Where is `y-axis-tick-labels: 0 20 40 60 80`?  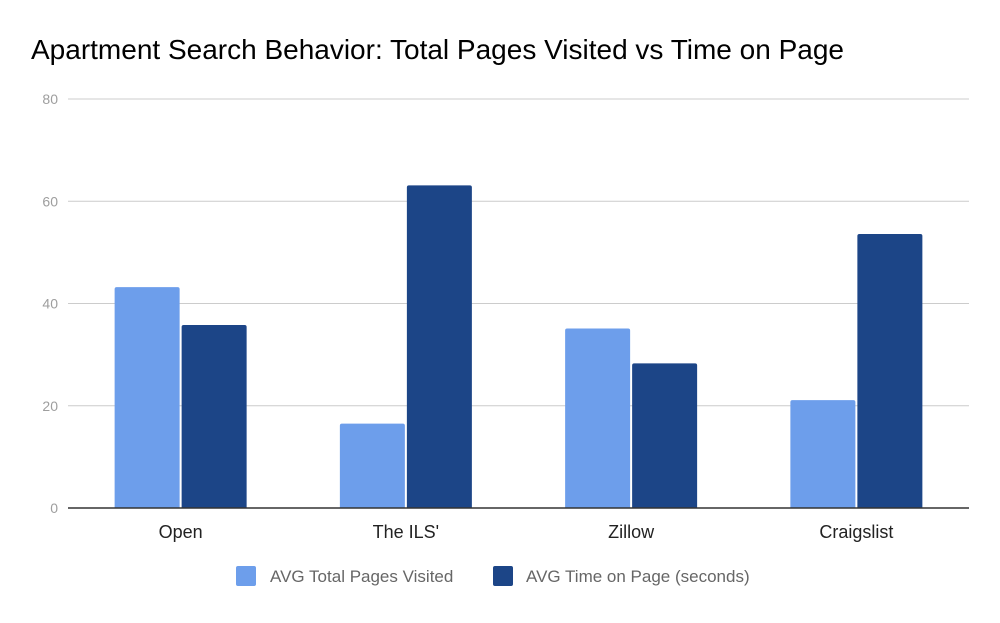
y-axis-tick-labels: 0 20 40 60 80 is located at coordinates (50, 303).